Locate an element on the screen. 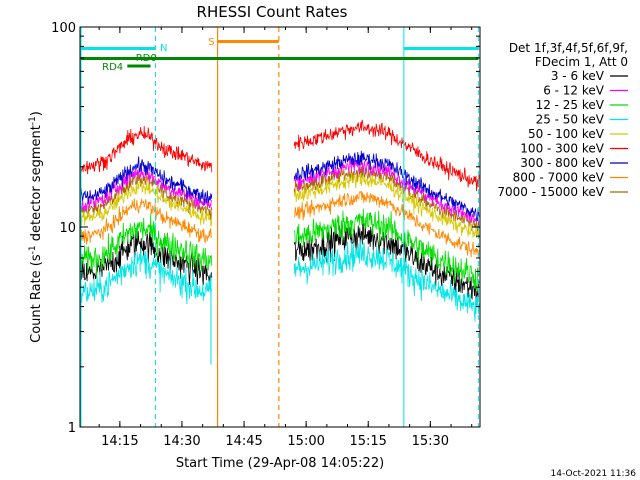 This screenshot has width=640, height=480. legend-label: 100 - 300 keV is located at coordinates (562, 149).